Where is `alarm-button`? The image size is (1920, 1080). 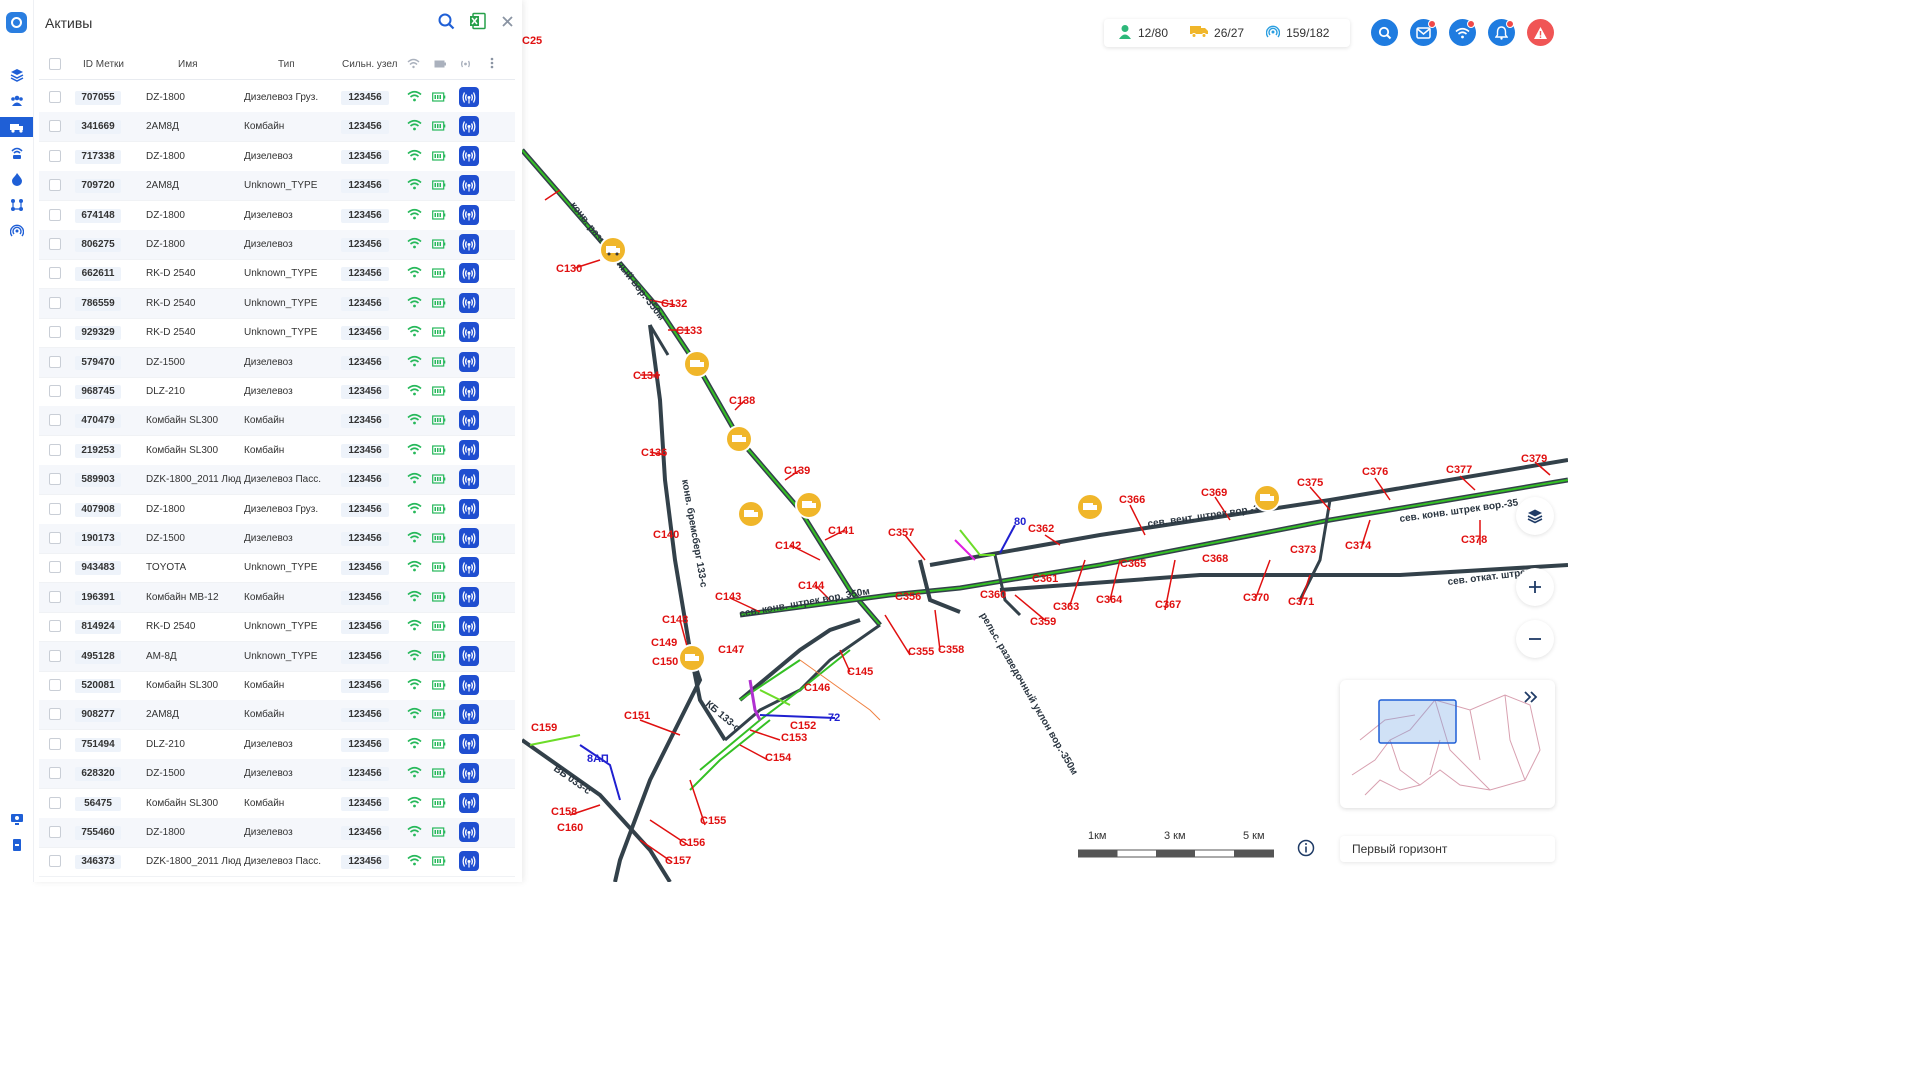
alarm-button is located at coordinates (1540, 32).